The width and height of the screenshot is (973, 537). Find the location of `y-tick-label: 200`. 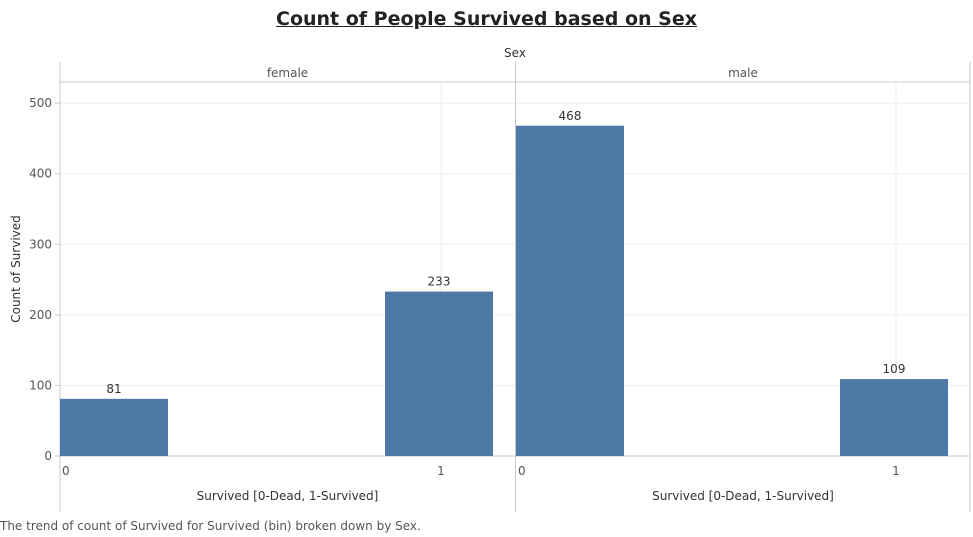

y-tick-label: 200 is located at coordinates (40, 315).